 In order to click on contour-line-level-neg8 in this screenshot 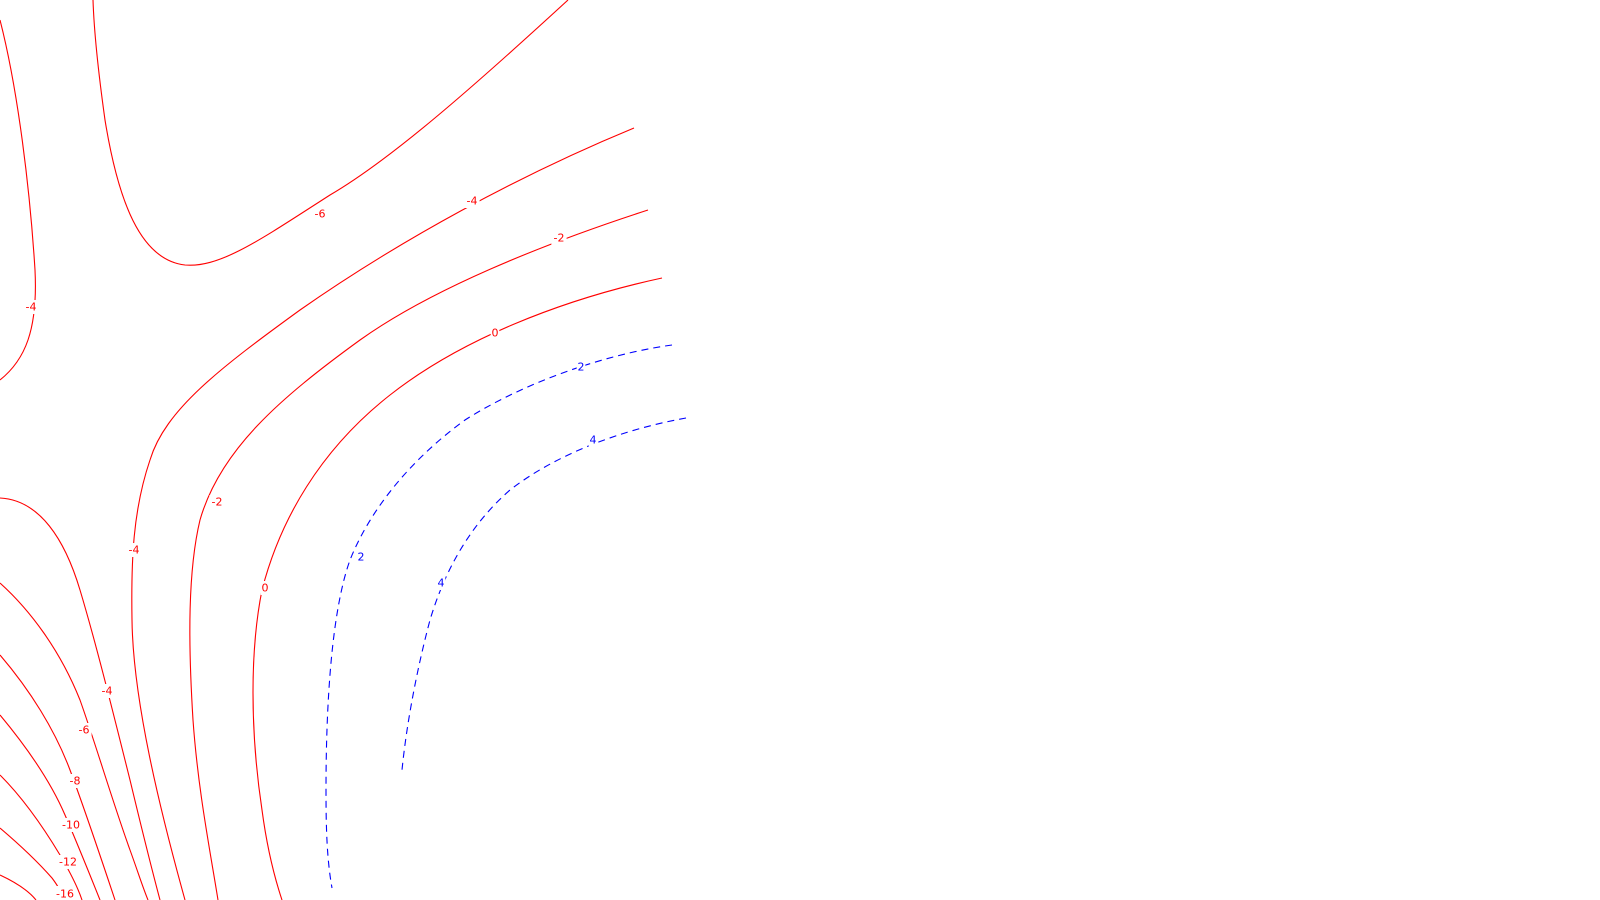, I will do `click(58, 777)`.